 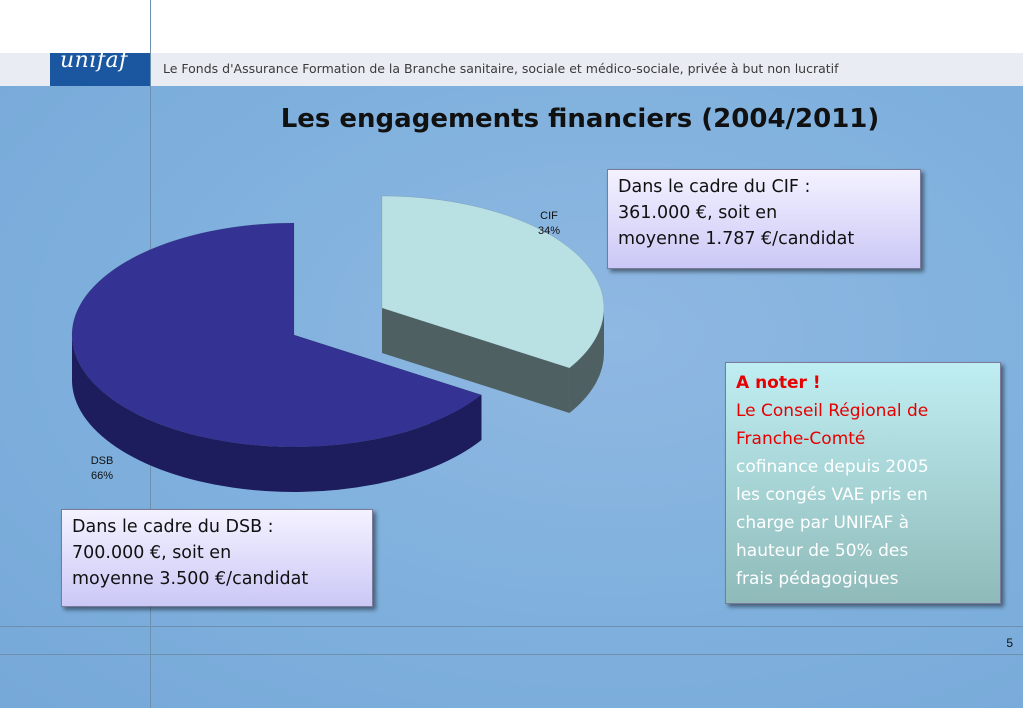 What do you see at coordinates (714, 187) in the screenshot?
I see `cif-line-1: Dans le cadre du CIF :` at bounding box center [714, 187].